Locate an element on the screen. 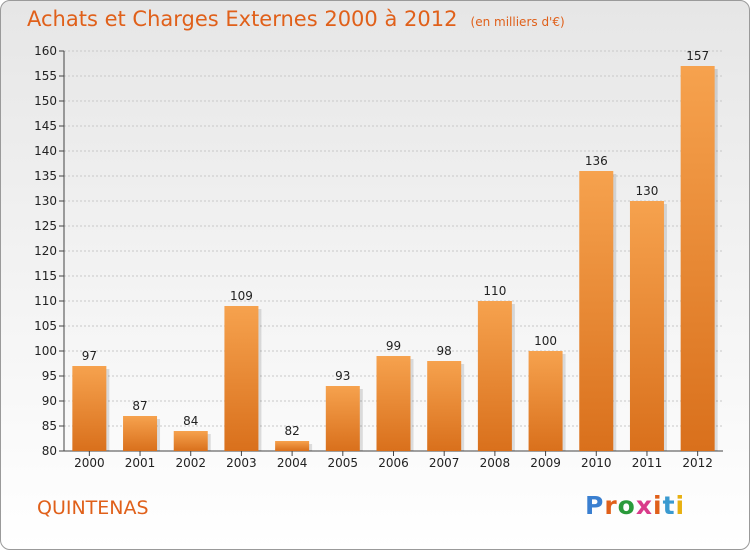 The width and height of the screenshot is (750, 550). data-label: 109 is located at coordinates (241, 296).